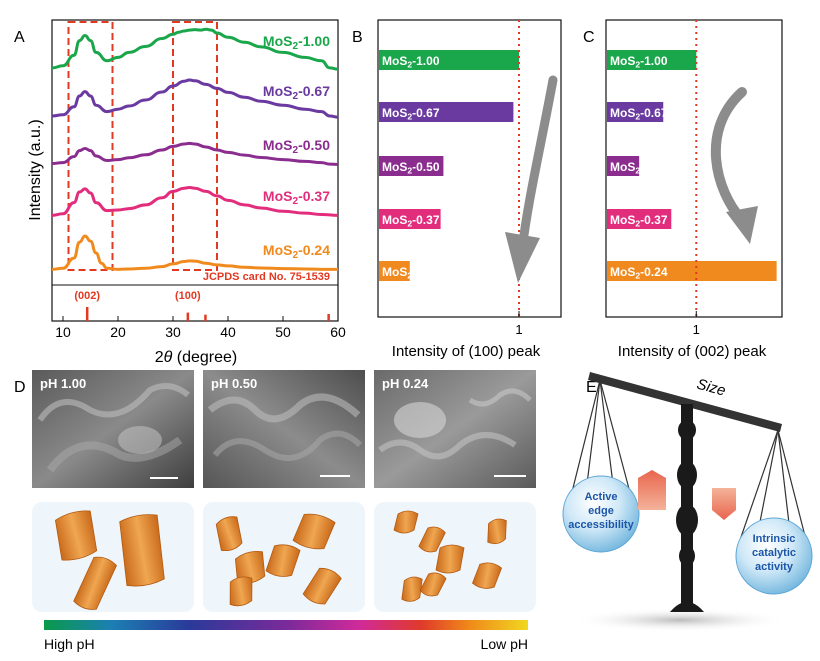 The width and height of the screenshot is (820, 661). I want to click on sem-image-1: pH 1.00, so click(113, 429).